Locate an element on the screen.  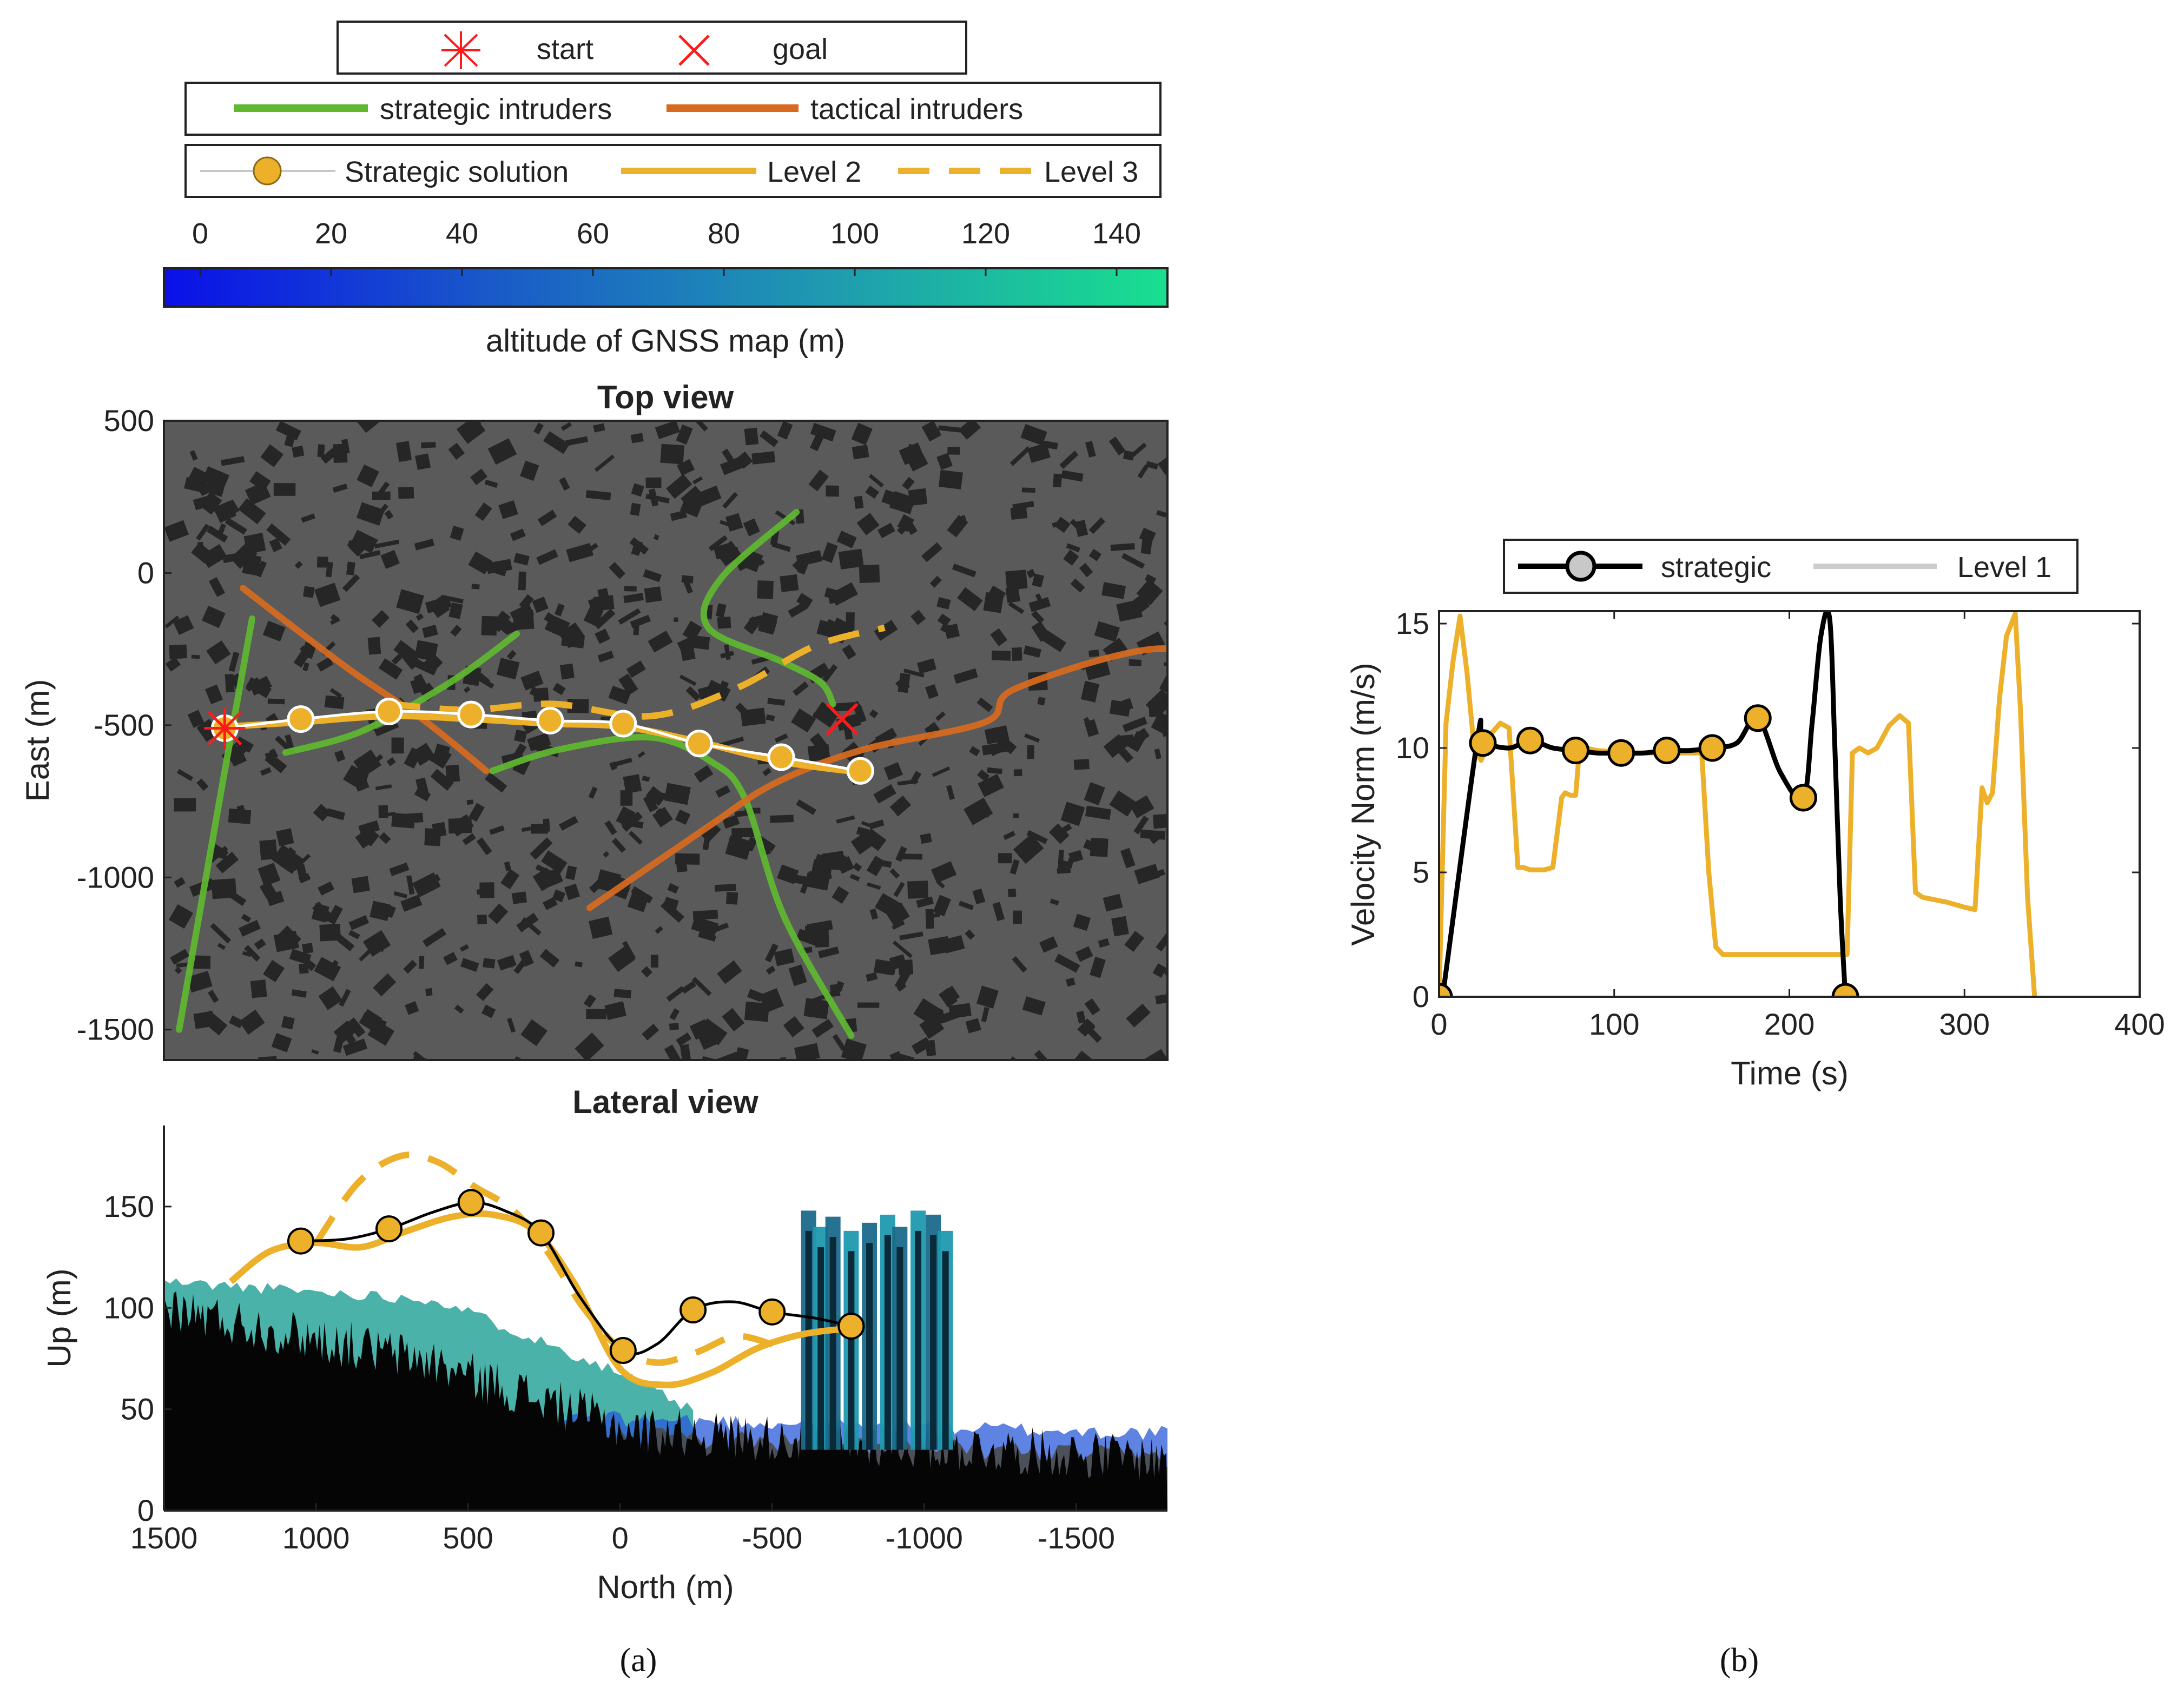
top-ytick-label: -1000 is located at coordinates (116, 877).